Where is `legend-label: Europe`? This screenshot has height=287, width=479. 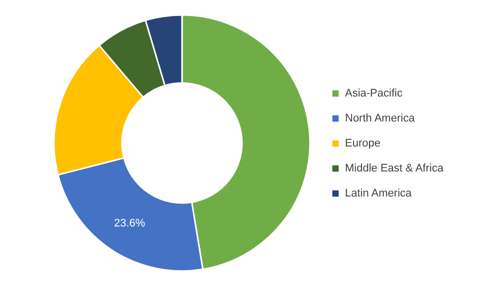 legend-label: Europe is located at coordinates (362, 144).